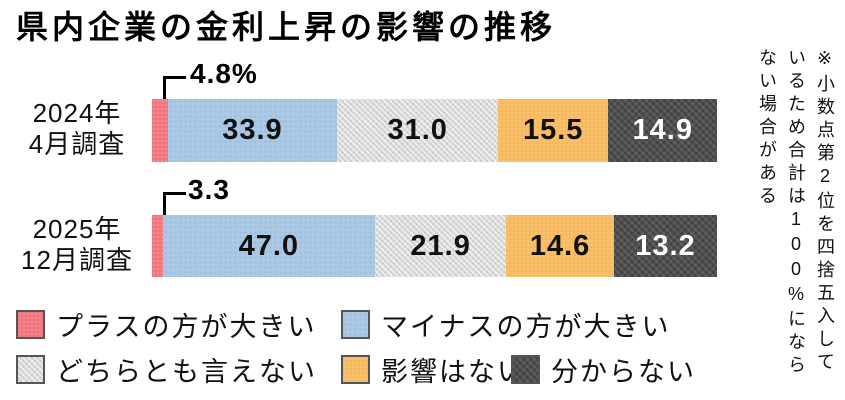 The image size is (845, 400). I want to click on legend-swatch-plus, so click(30, 324).